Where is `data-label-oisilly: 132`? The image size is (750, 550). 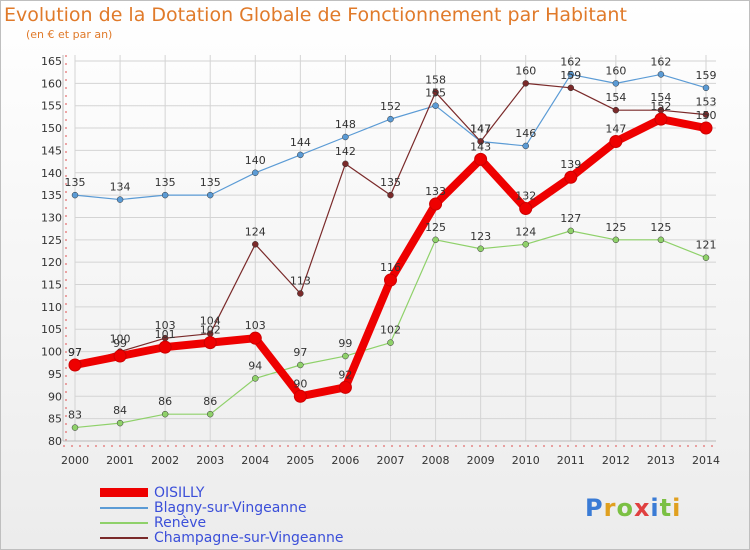
data-label-oisilly: 132 is located at coordinates (525, 196).